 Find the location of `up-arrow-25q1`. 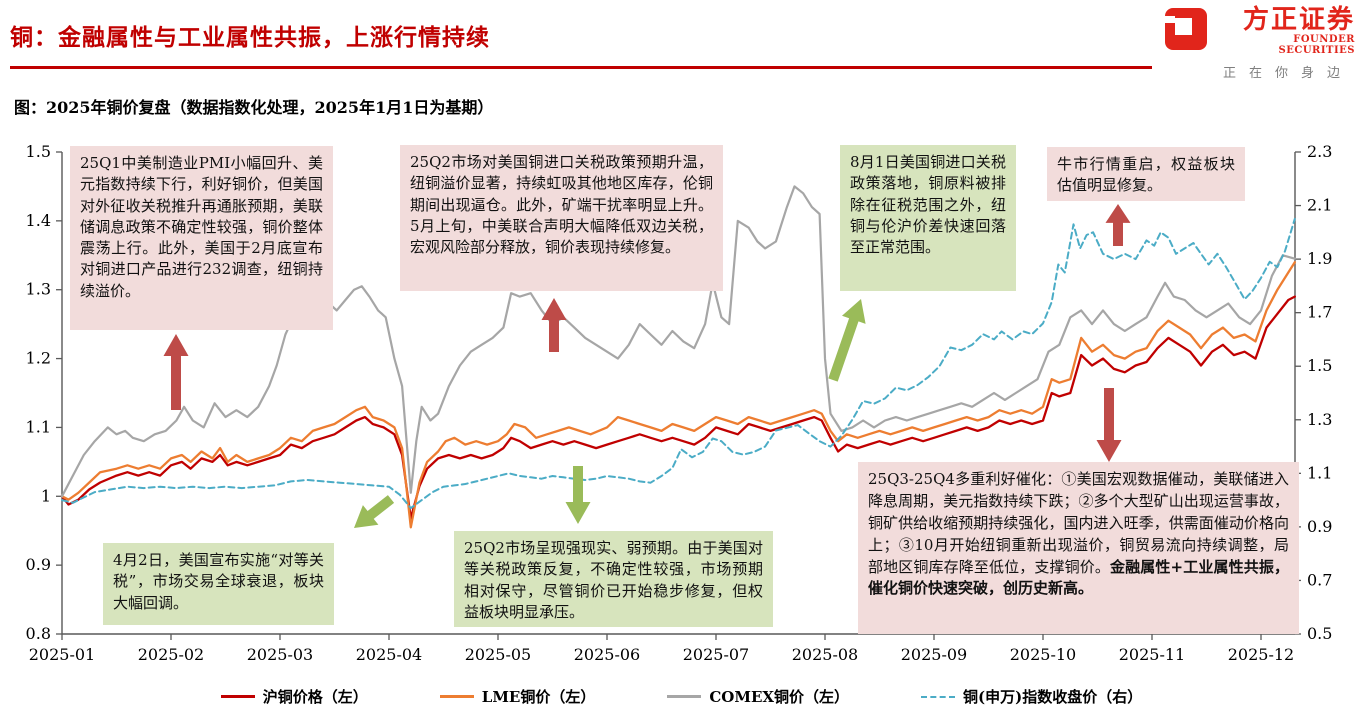

up-arrow-25q1 is located at coordinates (176, 372).